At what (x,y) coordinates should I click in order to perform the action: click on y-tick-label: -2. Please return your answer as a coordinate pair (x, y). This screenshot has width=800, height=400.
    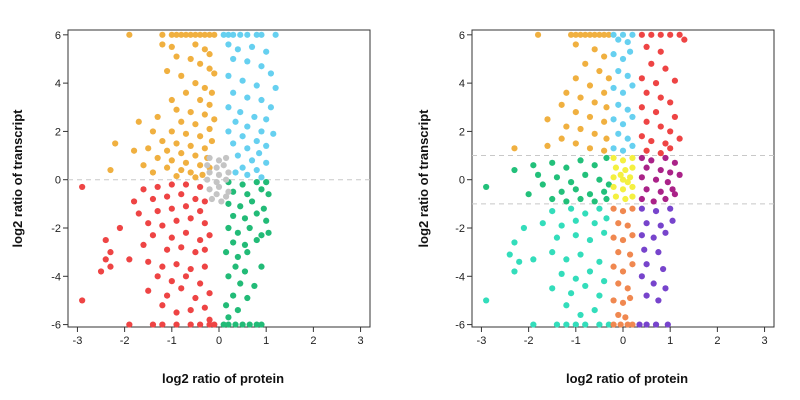
    Looking at the image, I should click on (460, 229).